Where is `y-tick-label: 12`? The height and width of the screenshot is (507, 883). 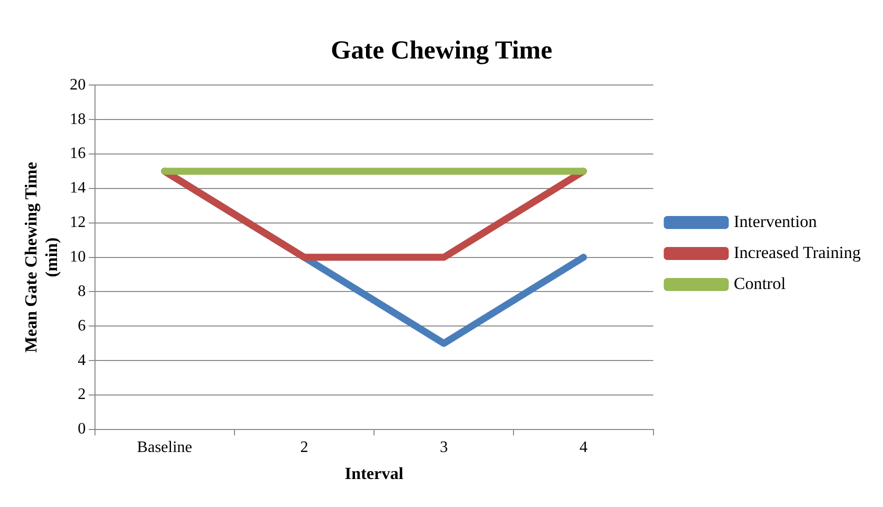
y-tick-label: 12 is located at coordinates (78, 223).